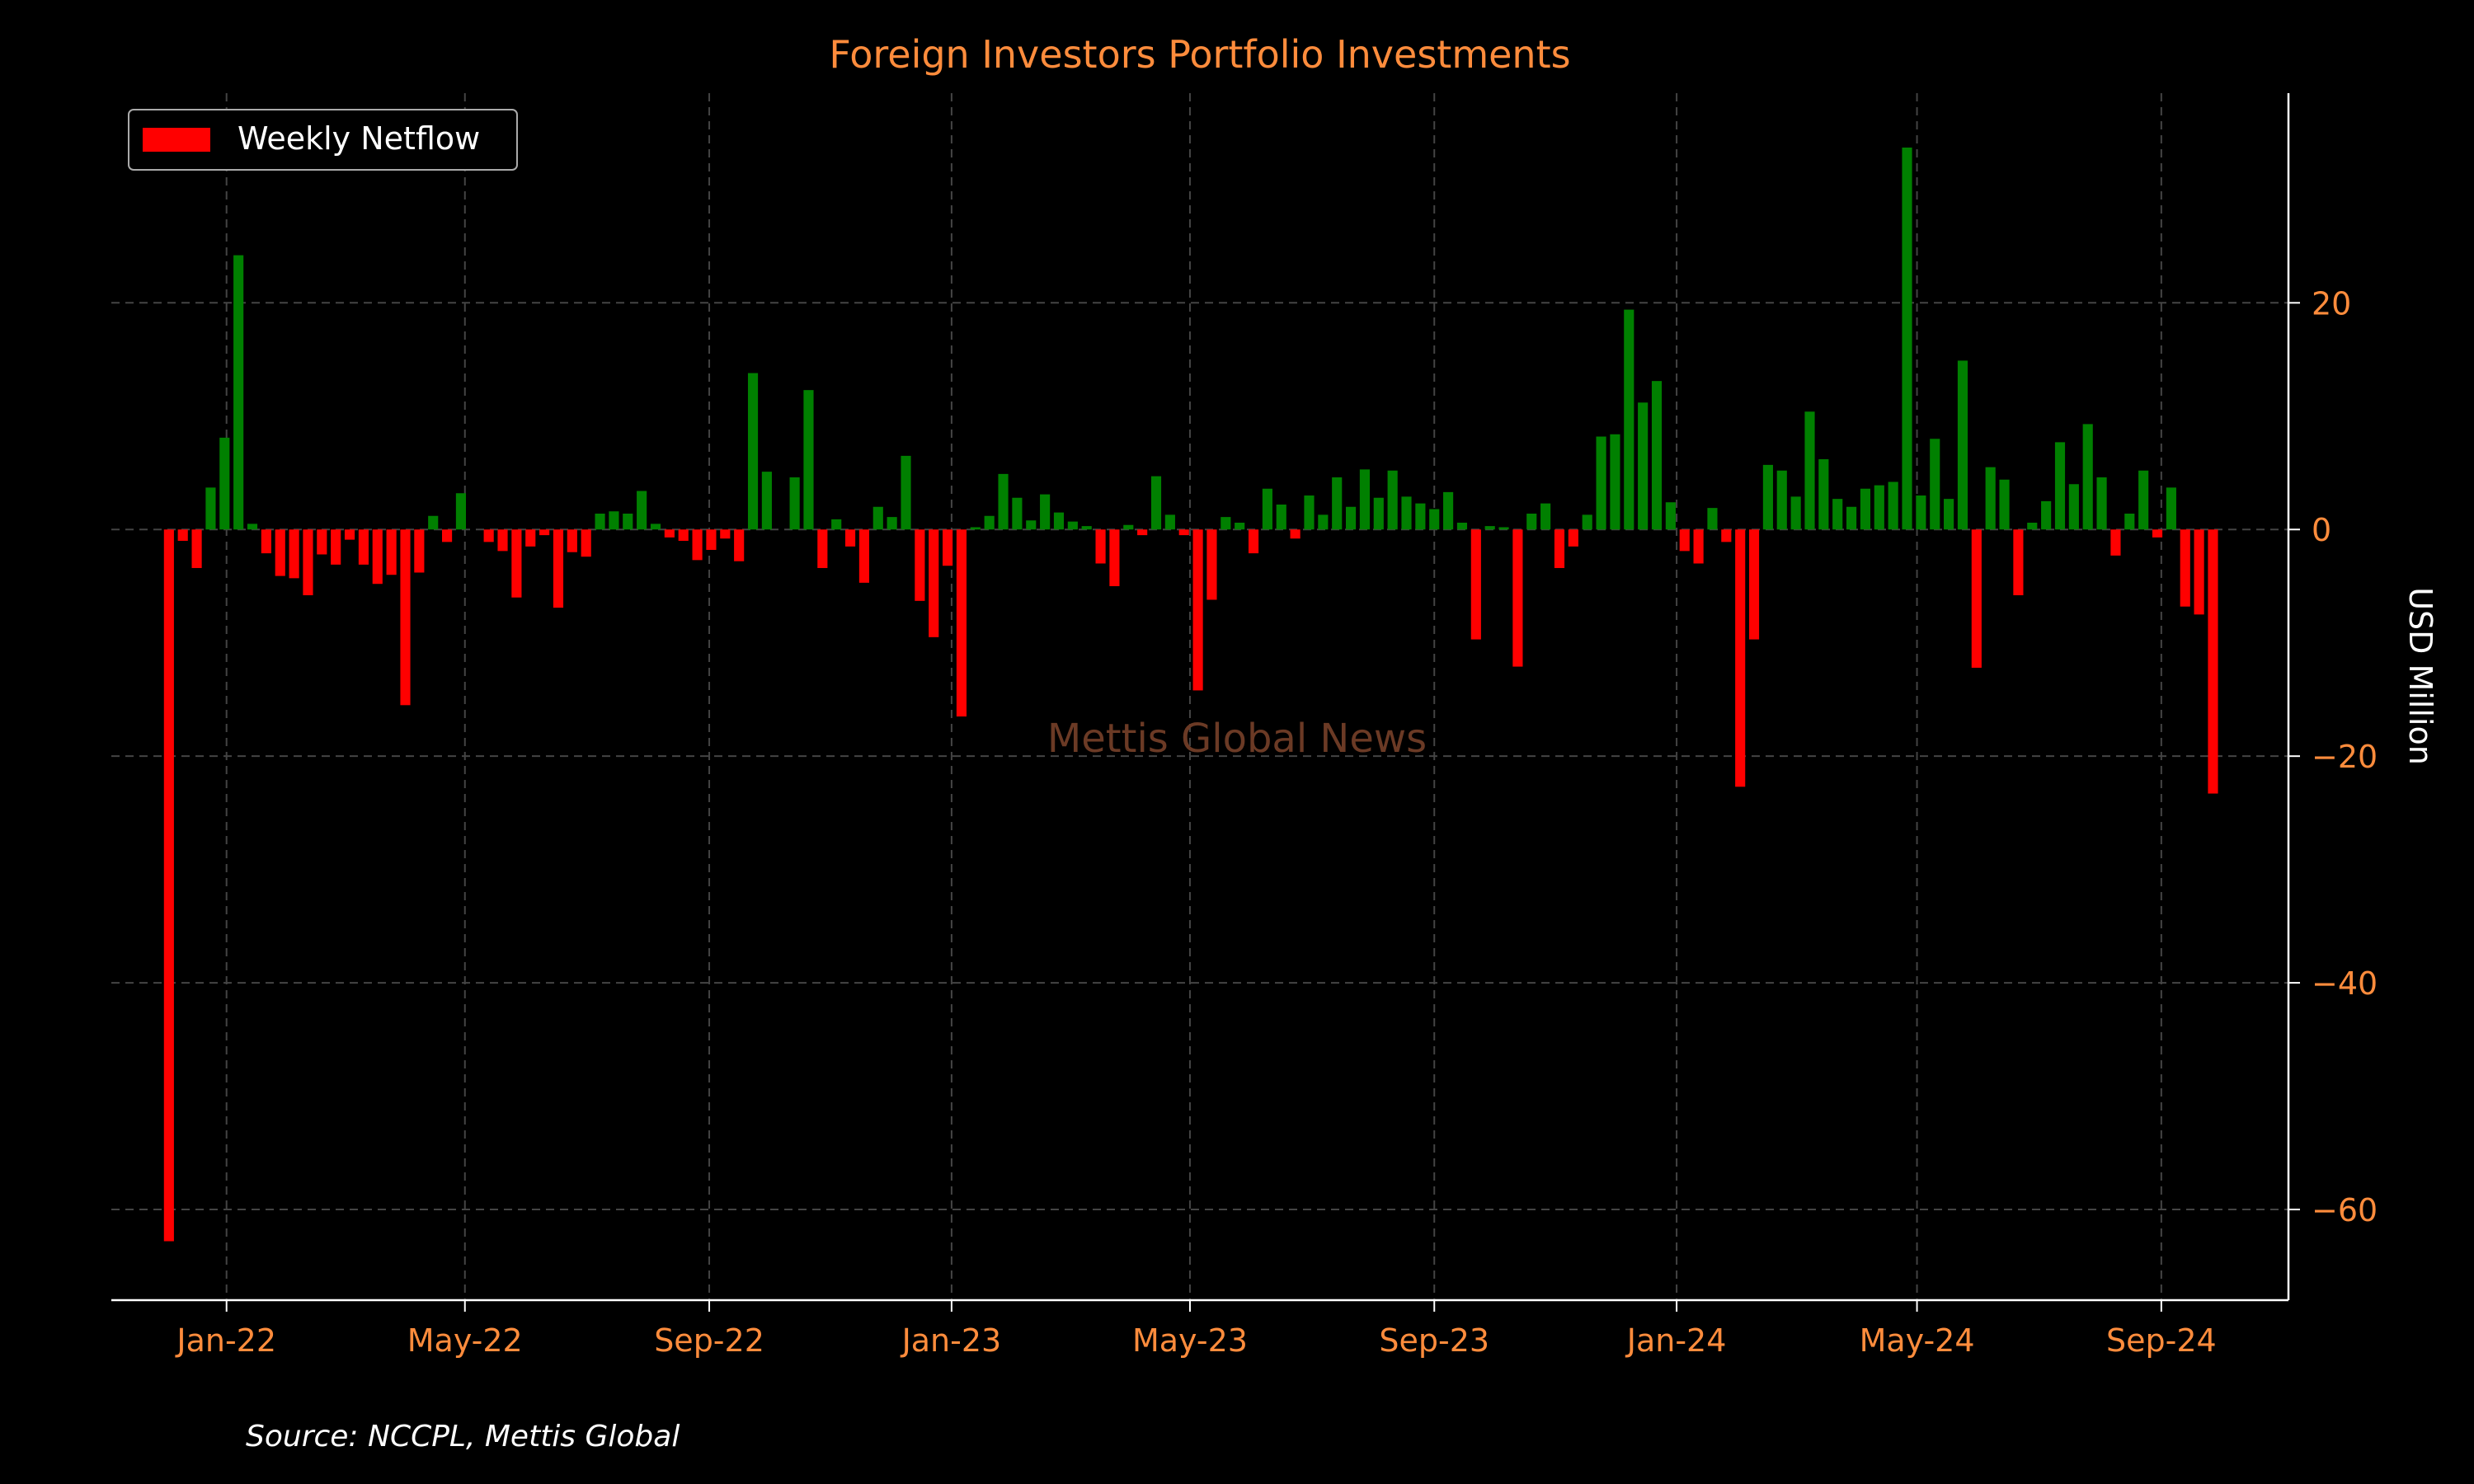 The height and width of the screenshot is (1484, 2474). I want to click on legend-label: Weekly Netflow, so click(359, 138).